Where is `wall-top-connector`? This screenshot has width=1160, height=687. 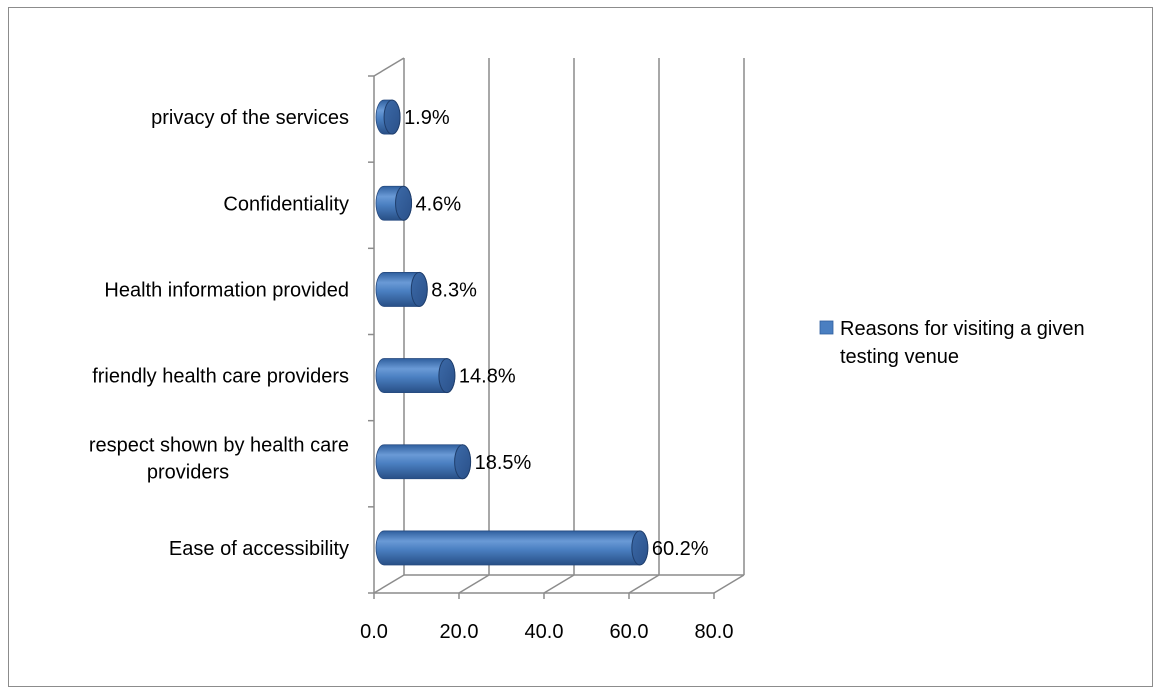
wall-top-connector is located at coordinates (389, 67).